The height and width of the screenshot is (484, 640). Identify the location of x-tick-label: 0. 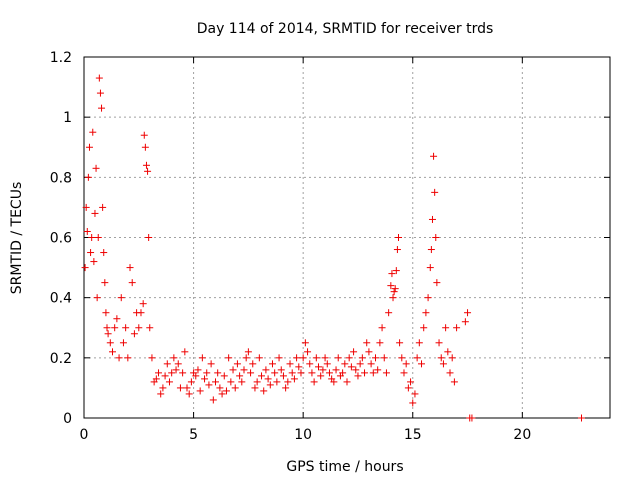
(84, 435).